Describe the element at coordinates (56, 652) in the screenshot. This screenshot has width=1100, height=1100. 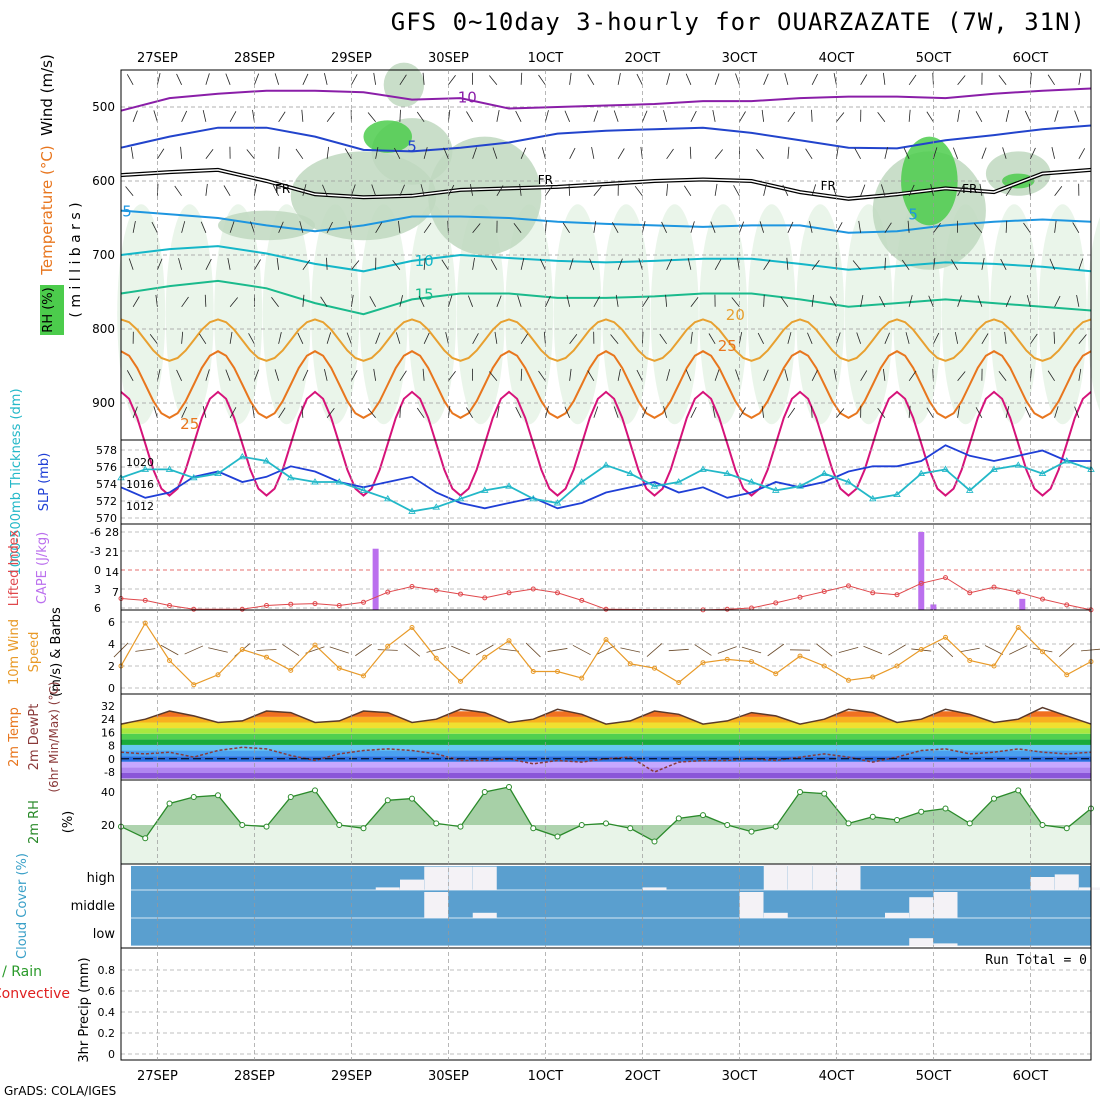
I see `wind-axis-label-3: (m/s) & Barbs` at that location.